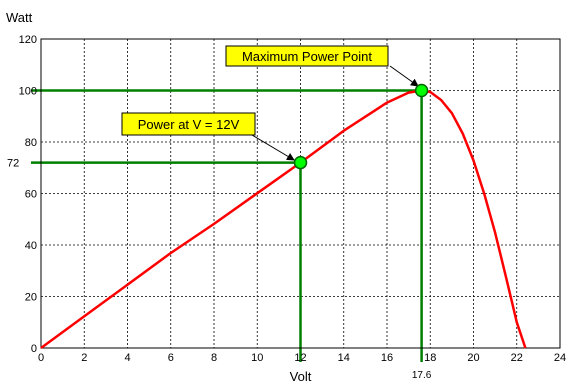 This screenshot has height=390, width=568. What do you see at coordinates (517, 358) in the screenshot?
I see `x-tick-label: 22` at bounding box center [517, 358].